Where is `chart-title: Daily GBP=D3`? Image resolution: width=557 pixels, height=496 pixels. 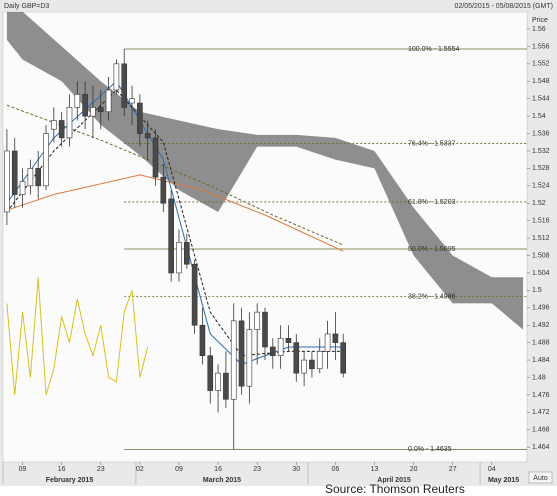 chart-title: Daily GBP=D3 is located at coordinates (26, 6).